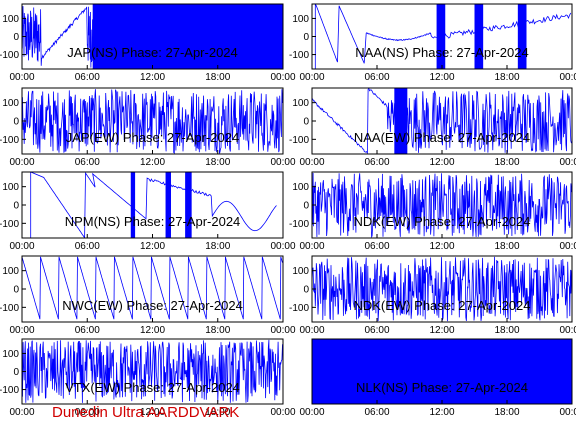  I want to click on panel-title: NAA(EW) Phase: 27-Apr-2024, so click(442, 137).